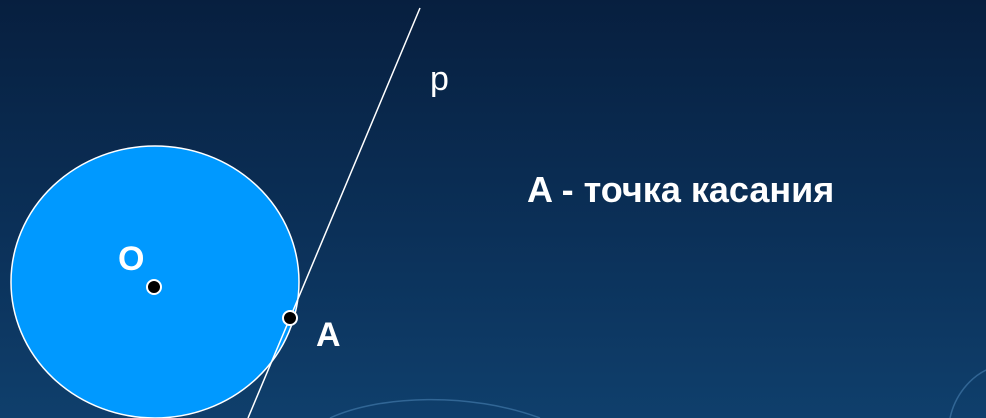 The height and width of the screenshot is (418, 986). What do you see at coordinates (435, 408) in the screenshot?
I see `decorative-swirl-left` at bounding box center [435, 408].